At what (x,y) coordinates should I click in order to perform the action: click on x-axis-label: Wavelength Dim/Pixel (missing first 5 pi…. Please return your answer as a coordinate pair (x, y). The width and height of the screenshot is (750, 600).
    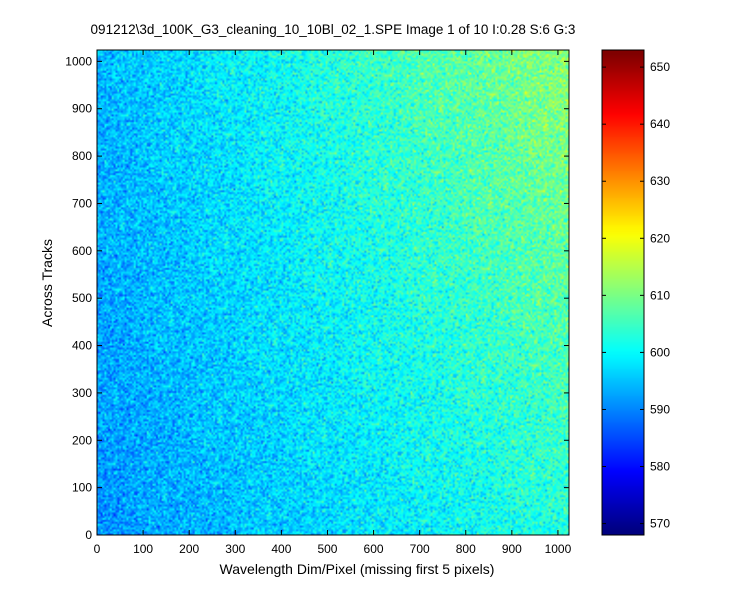
    Looking at the image, I should click on (357, 569).